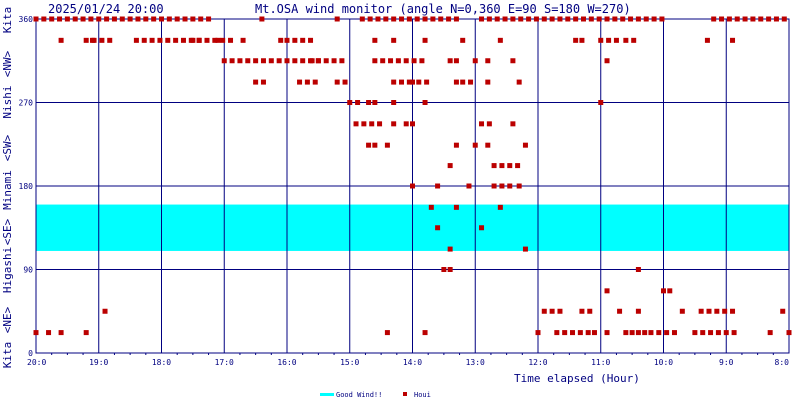  What do you see at coordinates (359, 395) in the screenshot?
I see `legend-label-good-wind: Good Wind!!` at bounding box center [359, 395].